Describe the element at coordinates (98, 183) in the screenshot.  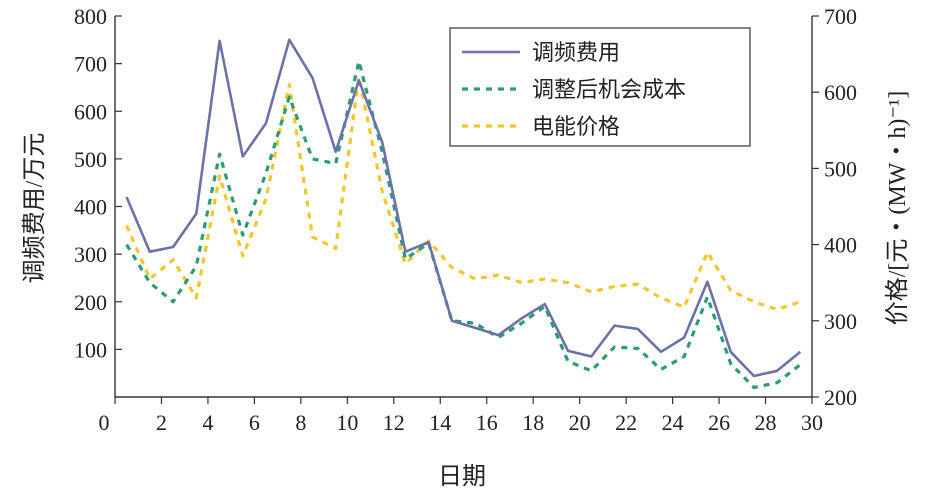
I see `left-y-axis: 100 200 300 400 500 600 700 800` at that location.